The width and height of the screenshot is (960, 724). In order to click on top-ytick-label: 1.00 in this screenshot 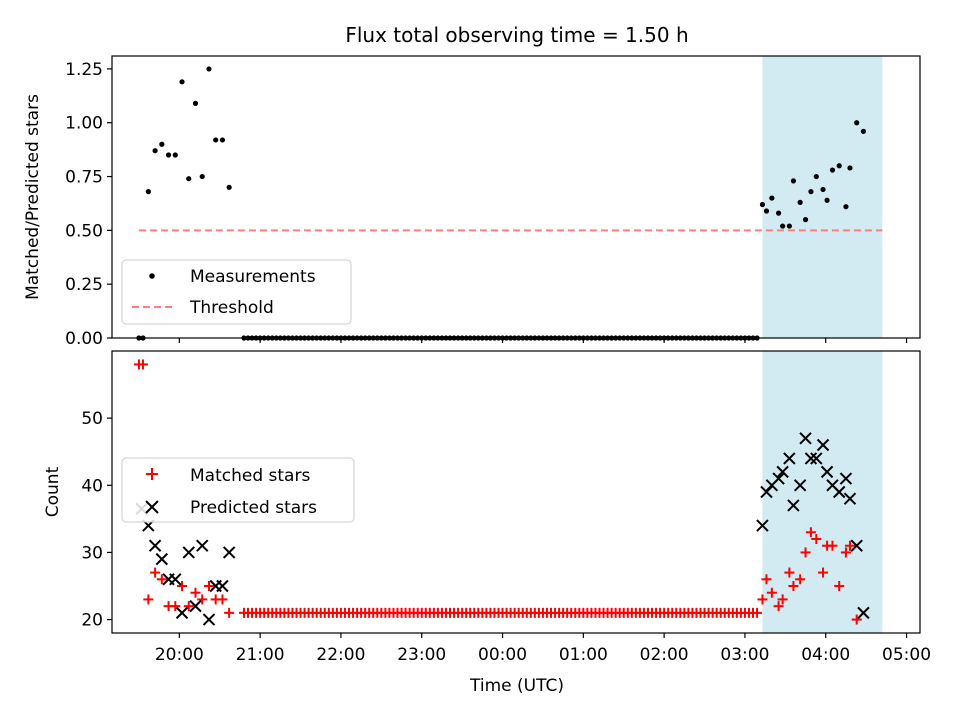, I will do `click(84, 124)`.